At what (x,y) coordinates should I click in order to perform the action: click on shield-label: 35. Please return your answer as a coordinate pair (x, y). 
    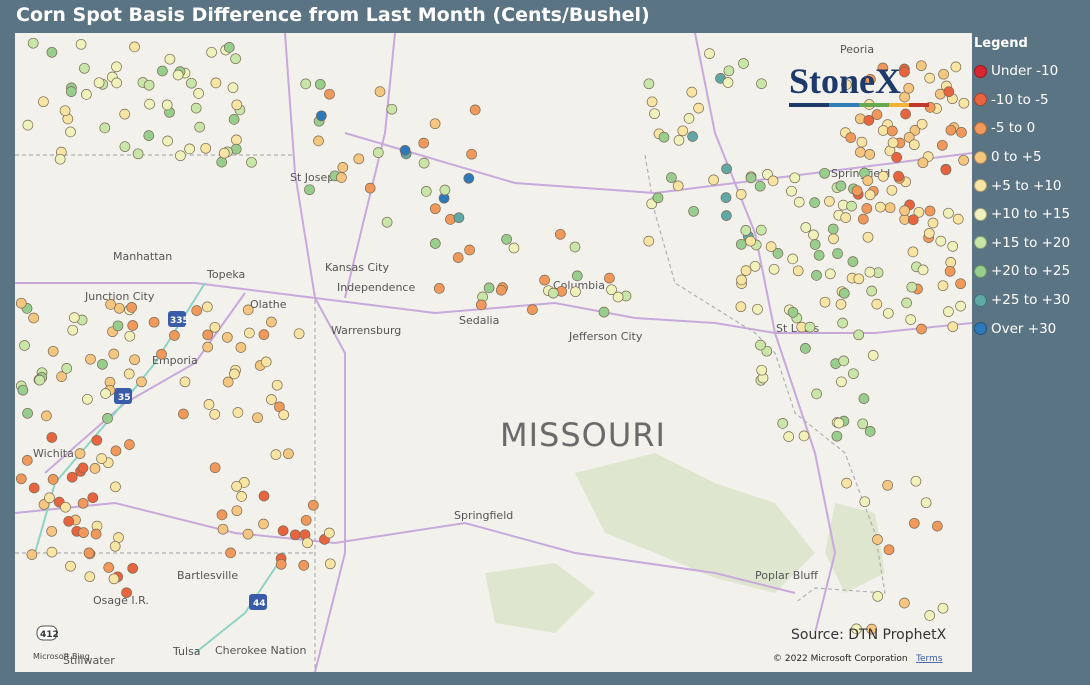
    Looking at the image, I should click on (124, 398).